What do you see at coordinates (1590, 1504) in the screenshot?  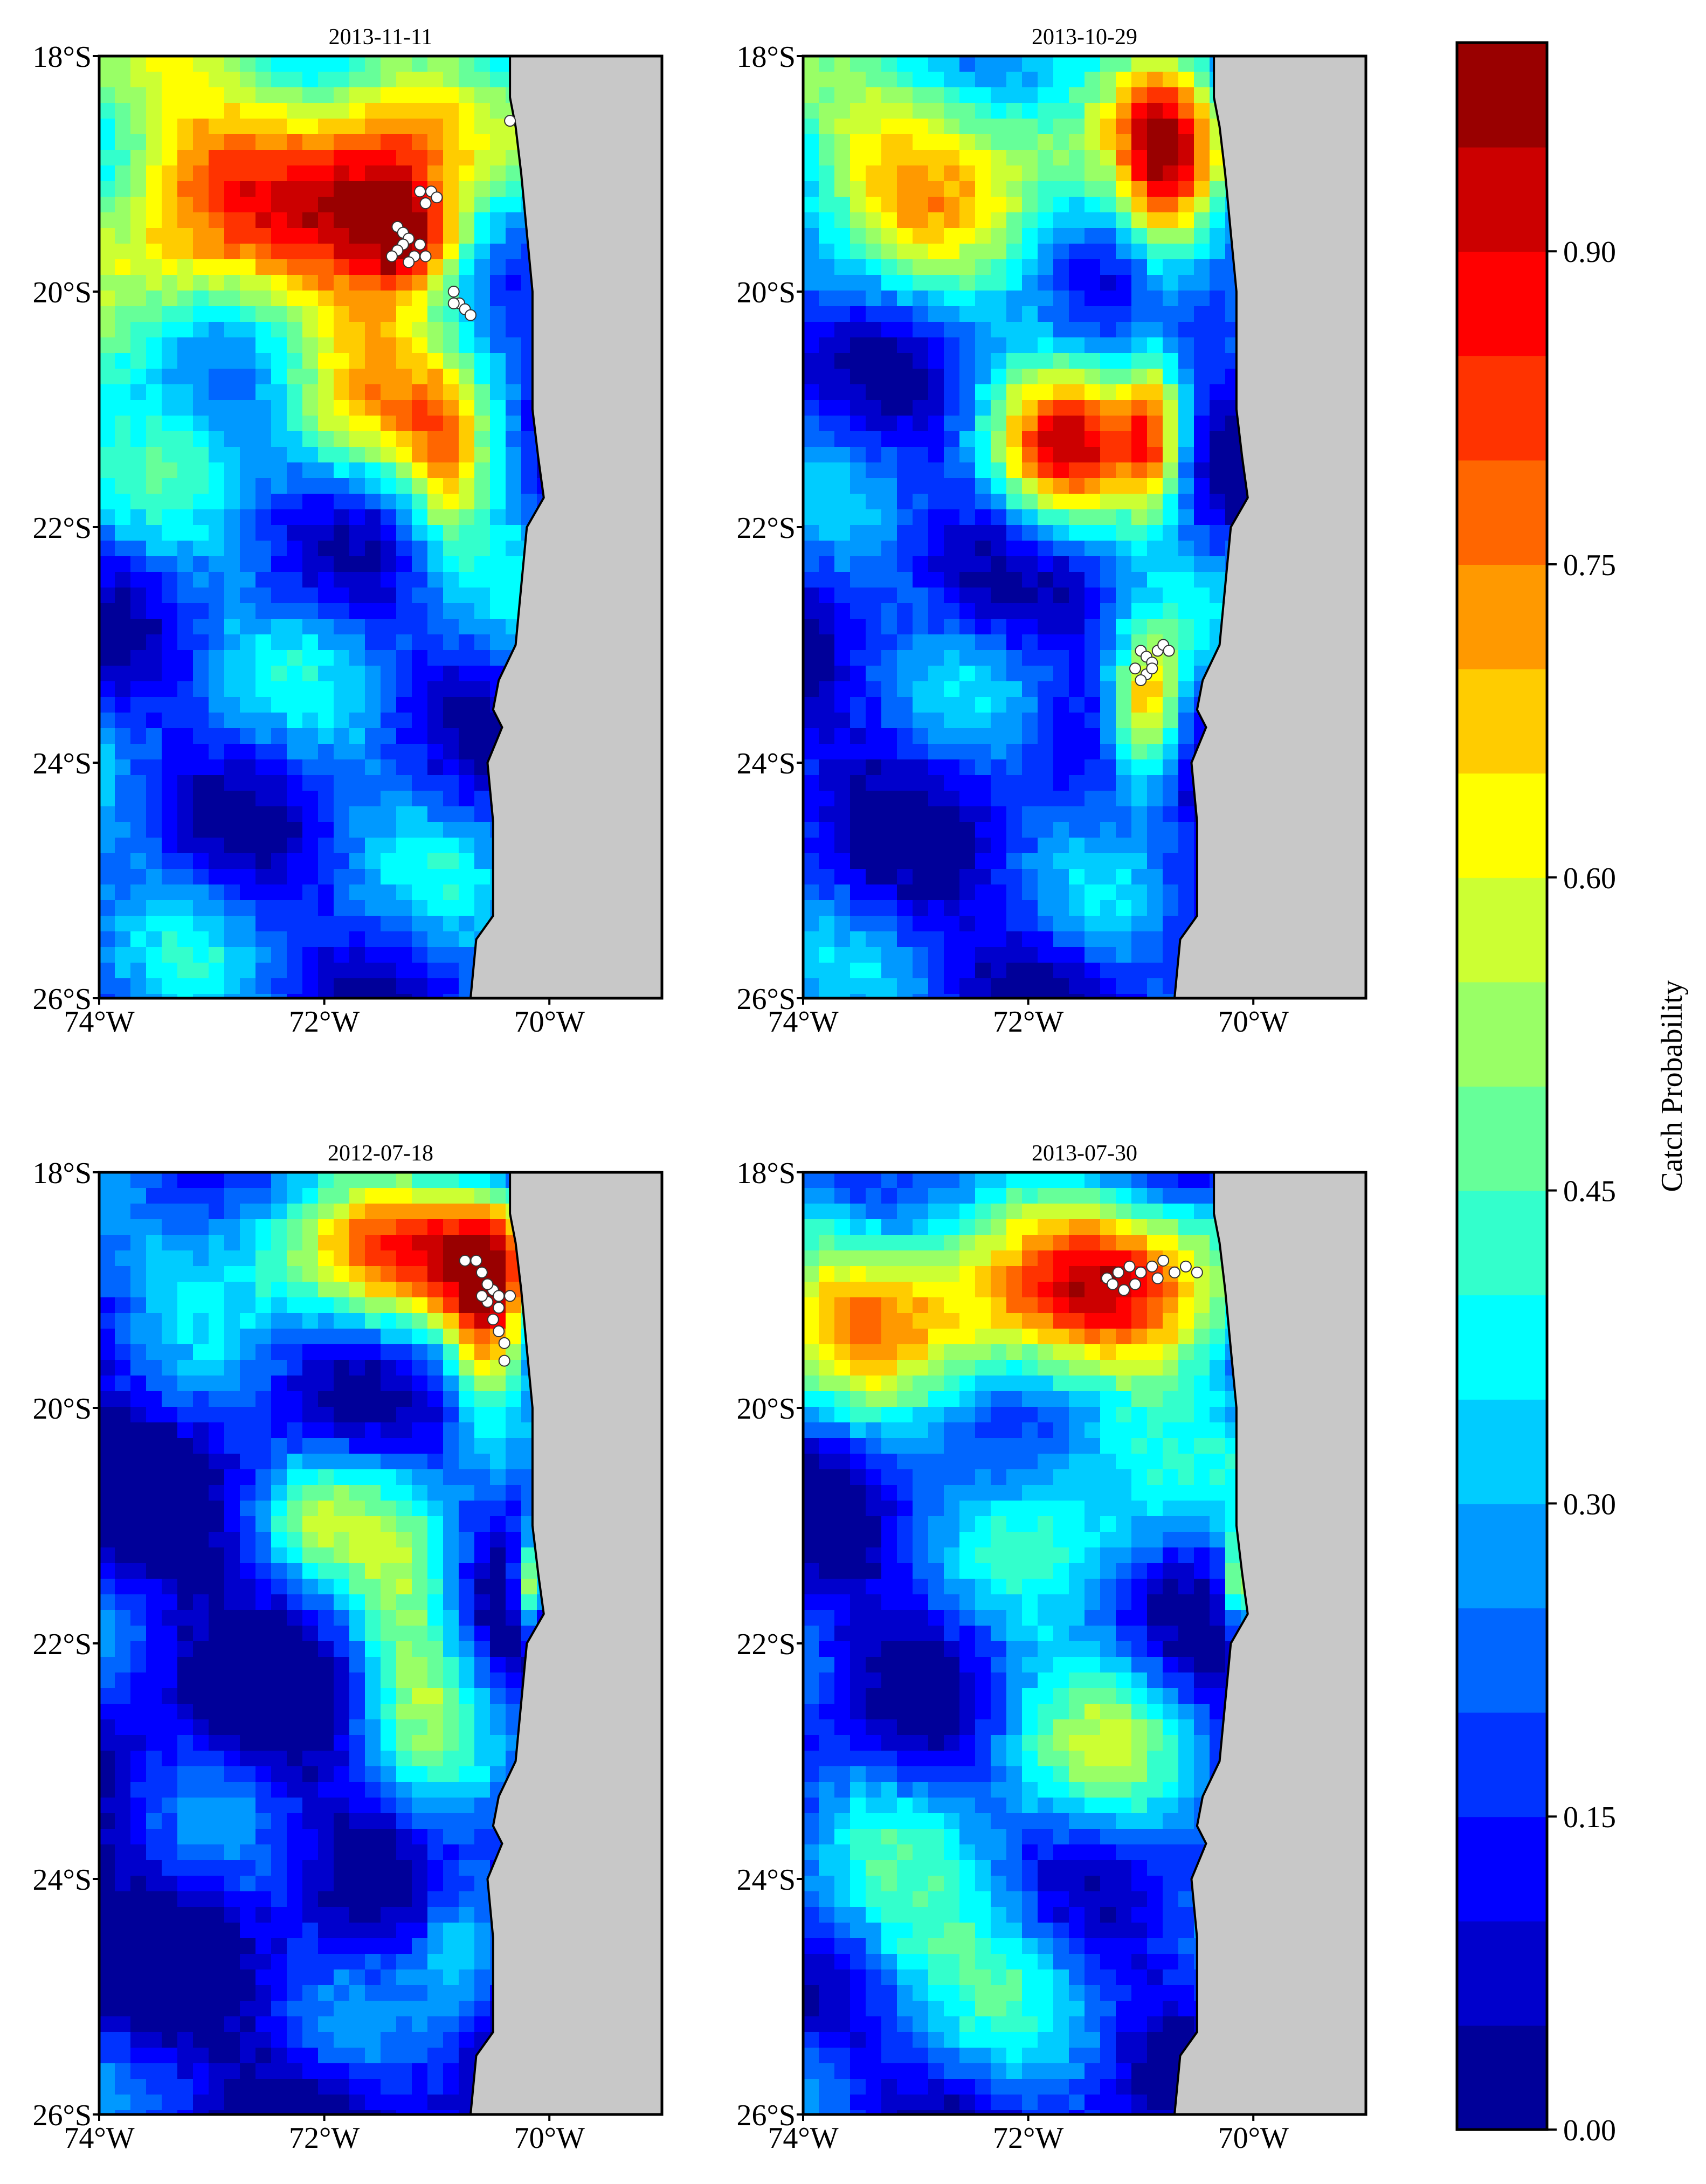 I see `colorbar-tick-label: 0.30` at bounding box center [1590, 1504].